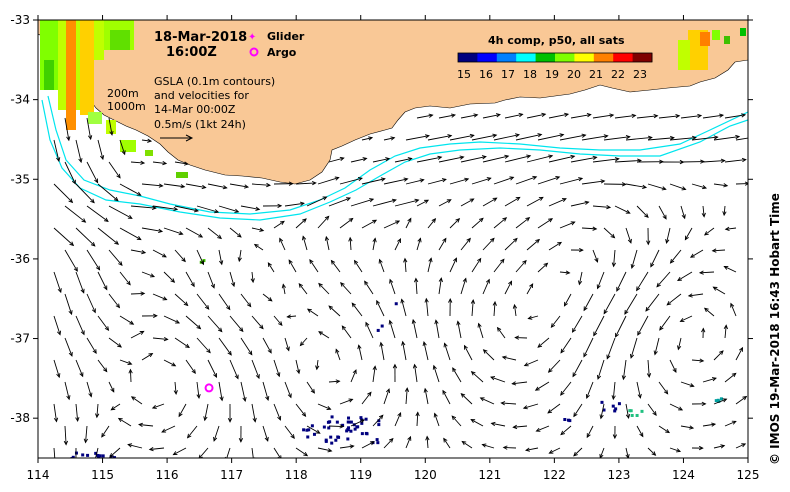 The image size is (790, 492). What do you see at coordinates (20, 100) in the screenshot?
I see `y-tick-label: -34` at bounding box center [20, 100].